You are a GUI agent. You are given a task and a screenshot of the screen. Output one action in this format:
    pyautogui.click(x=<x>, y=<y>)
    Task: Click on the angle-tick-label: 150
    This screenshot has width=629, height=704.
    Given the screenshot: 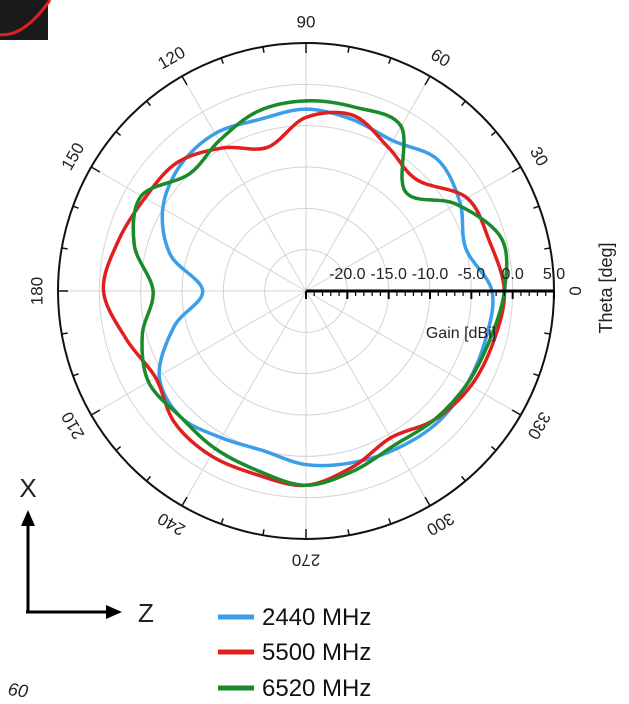 What is the action you would take?
    pyautogui.click(x=73, y=156)
    